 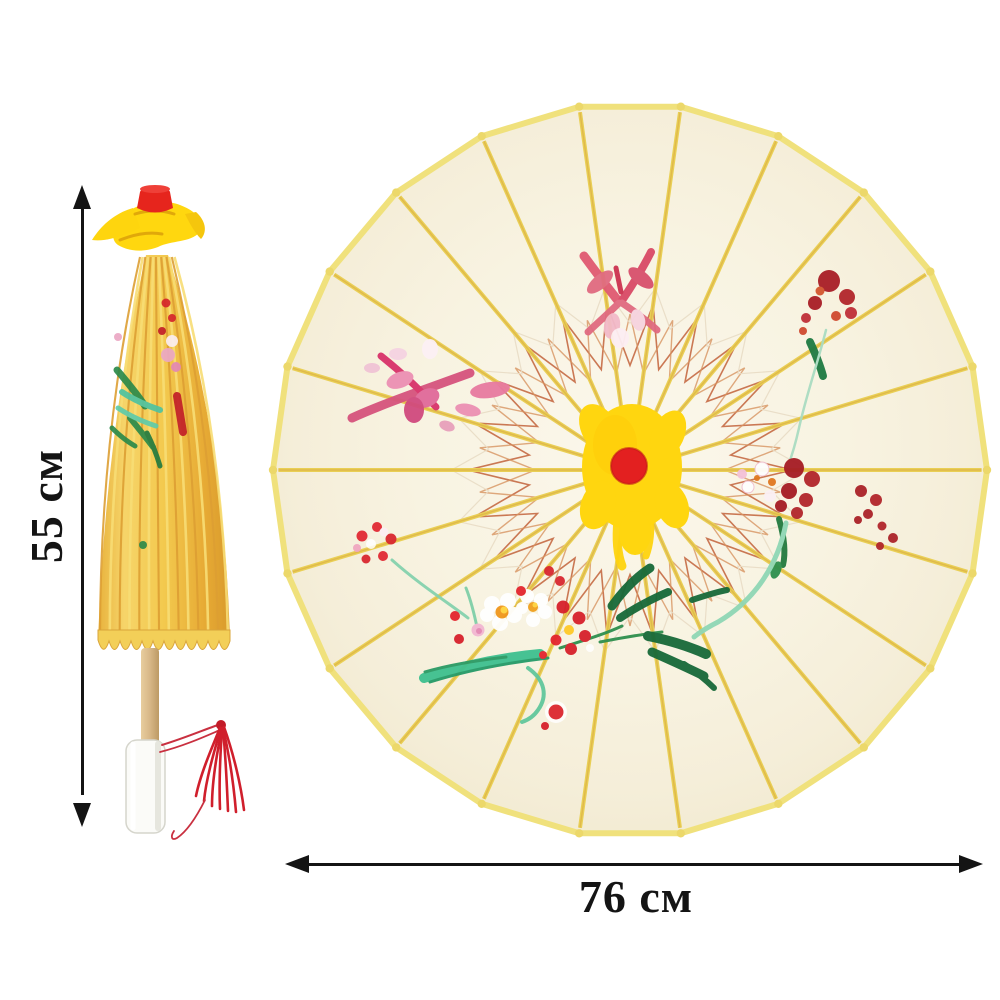 What do you see at coordinates (620, 298) in the screenshot?
I see `orchid-top` at bounding box center [620, 298].